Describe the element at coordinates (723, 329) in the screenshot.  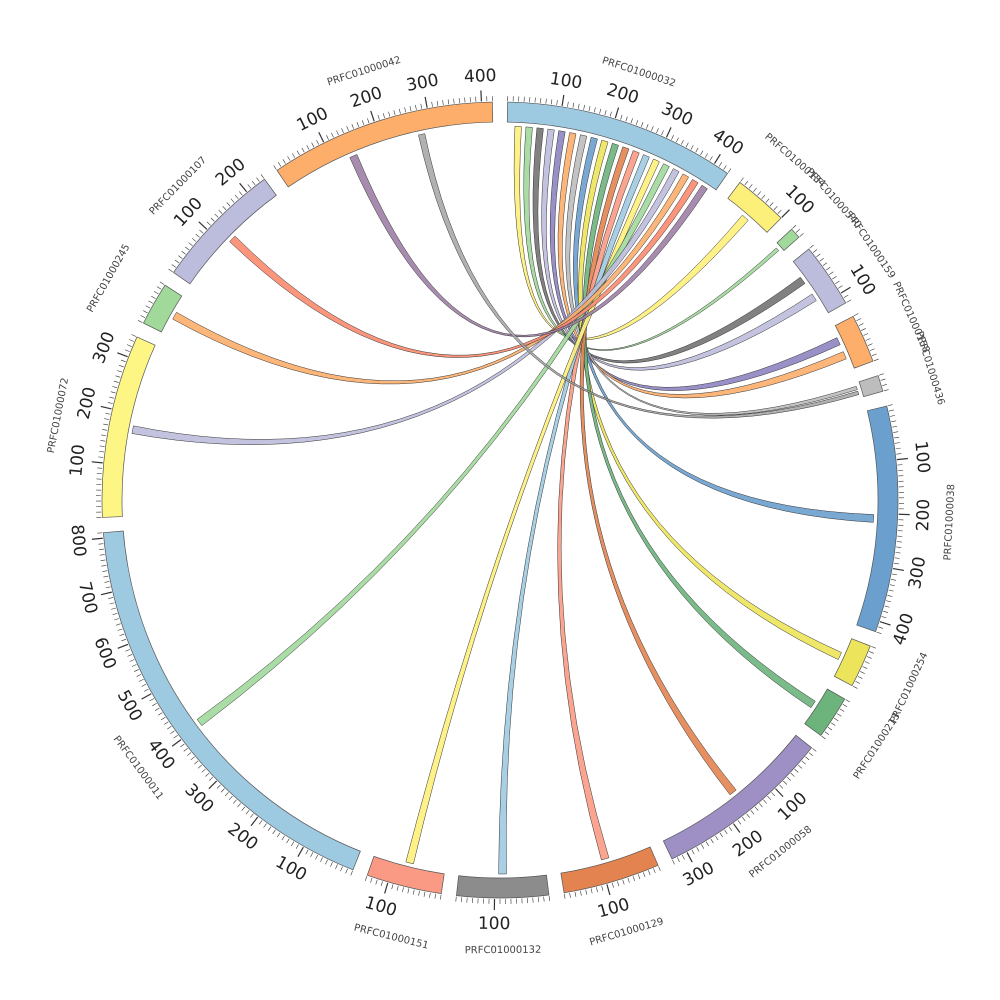
I see `link-prfc01000032-prfc01000038` at that location.